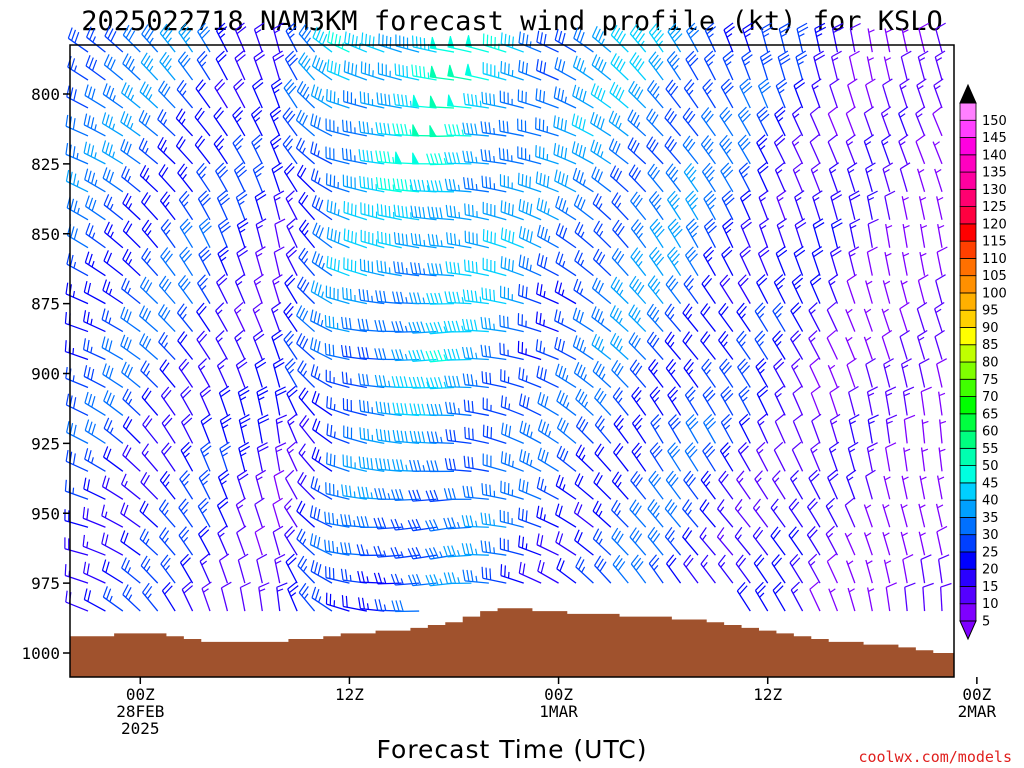 This screenshot has height=768, width=1024. Describe the element at coordinates (45, 443) in the screenshot. I see `y-tick-label: 925` at that location.